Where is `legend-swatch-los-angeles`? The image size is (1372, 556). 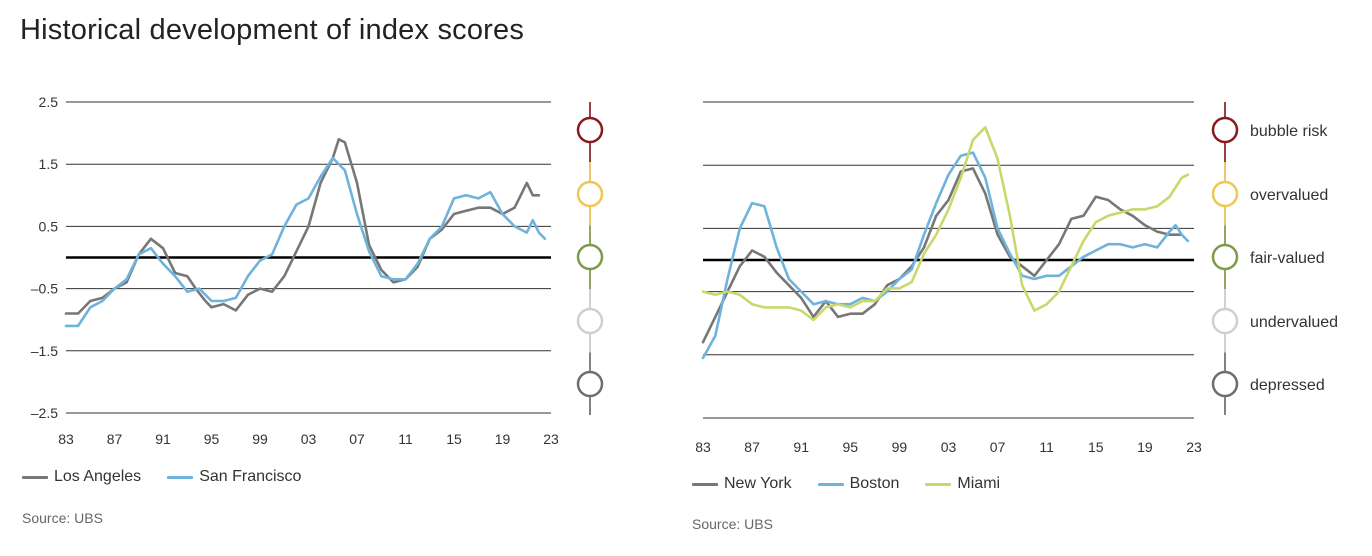 legend-swatch-los-angeles is located at coordinates (35, 477).